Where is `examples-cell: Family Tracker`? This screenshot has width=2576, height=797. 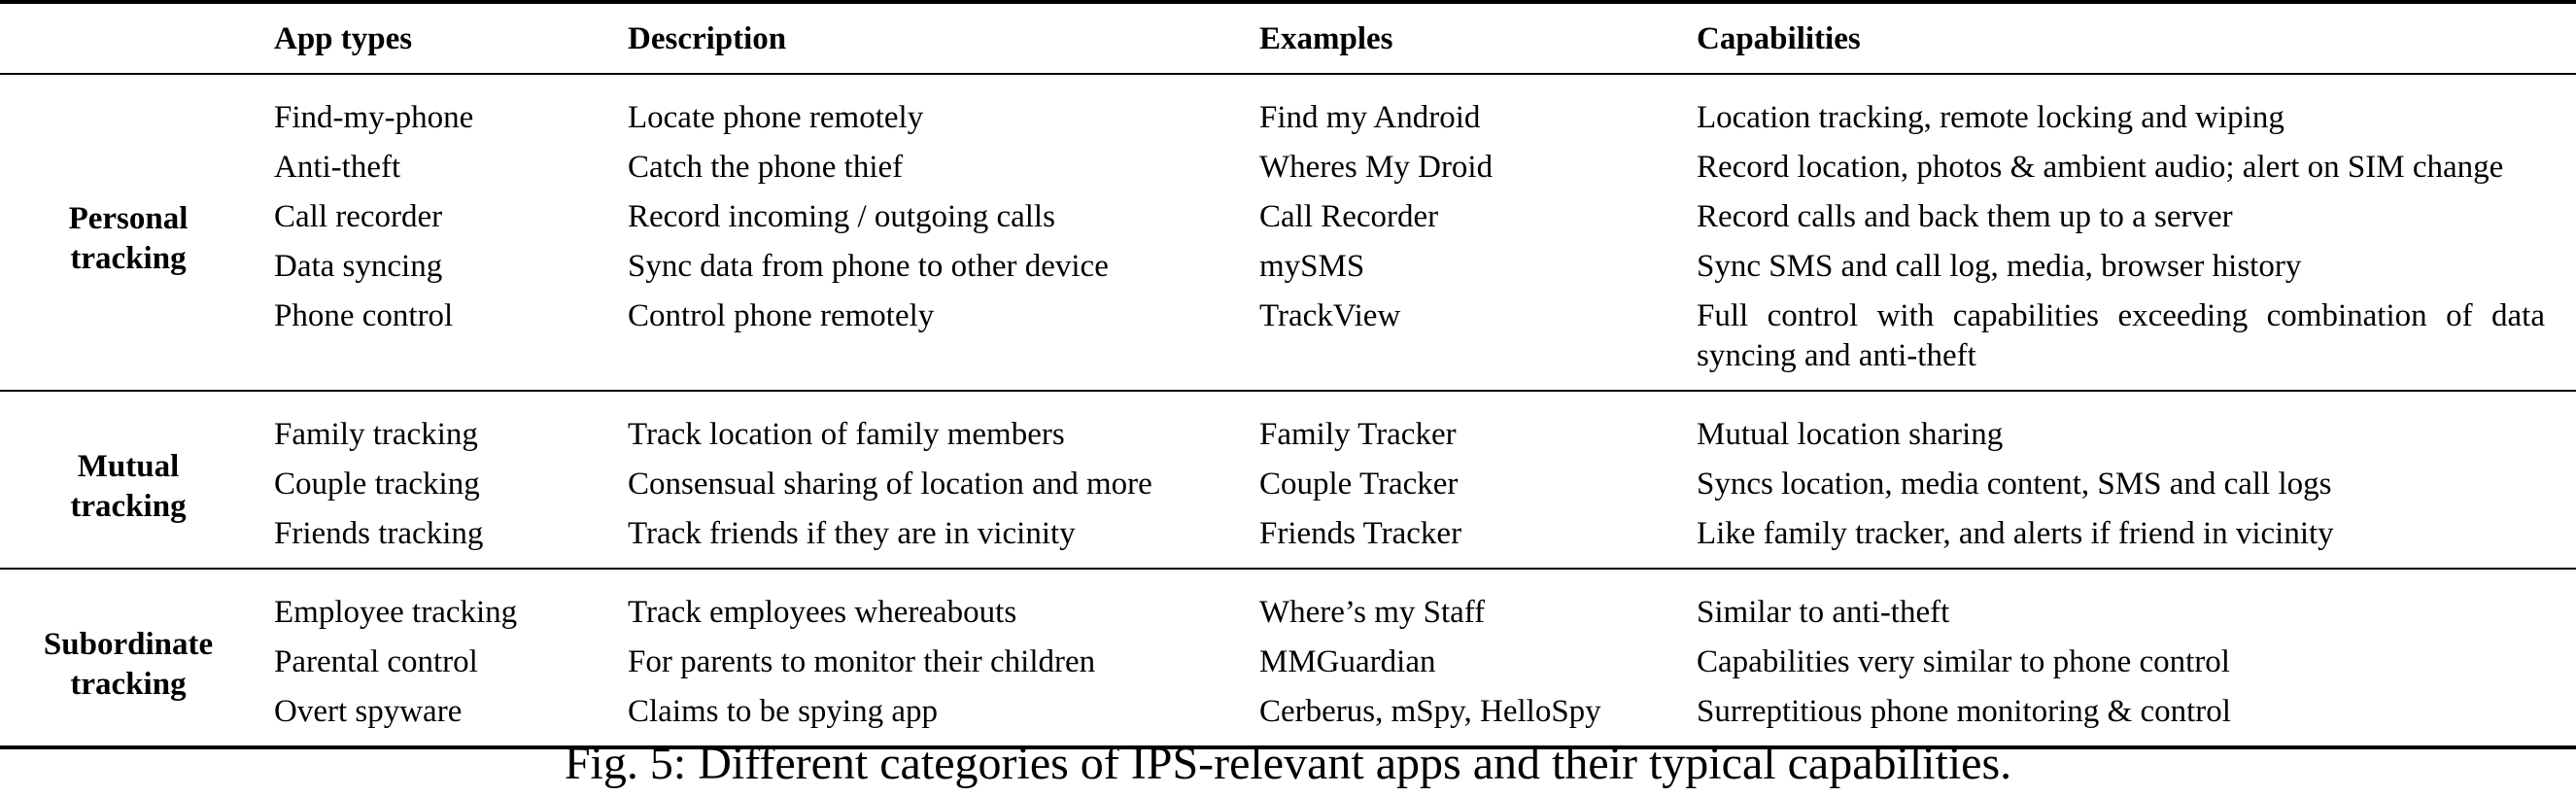 examples-cell: Family Tracker is located at coordinates (1358, 434).